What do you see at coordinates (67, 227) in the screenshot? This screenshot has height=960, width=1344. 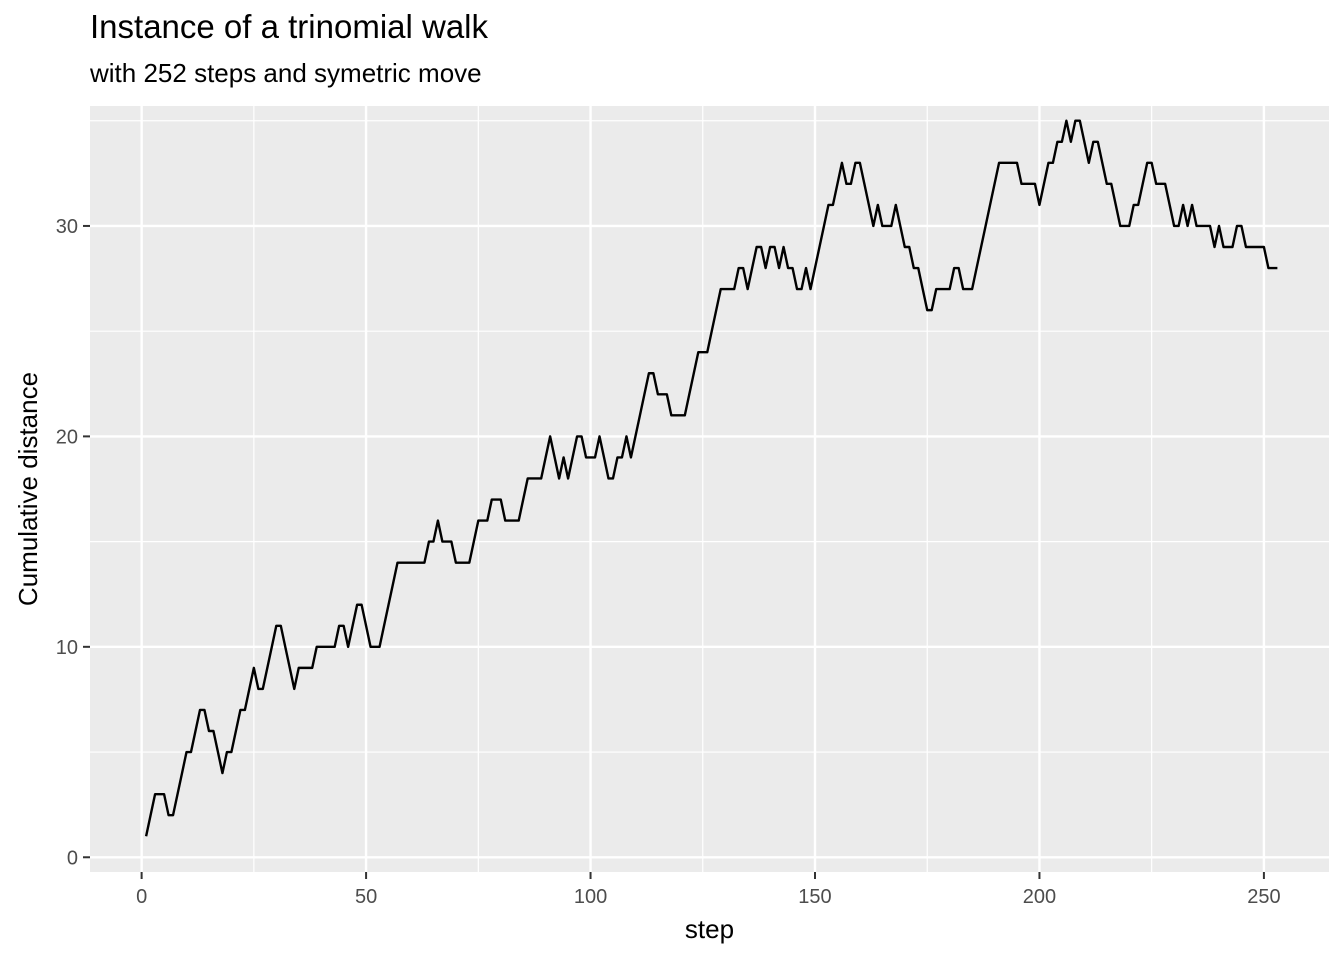 I see `y-tick-label: 30` at bounding box center [67, 227].